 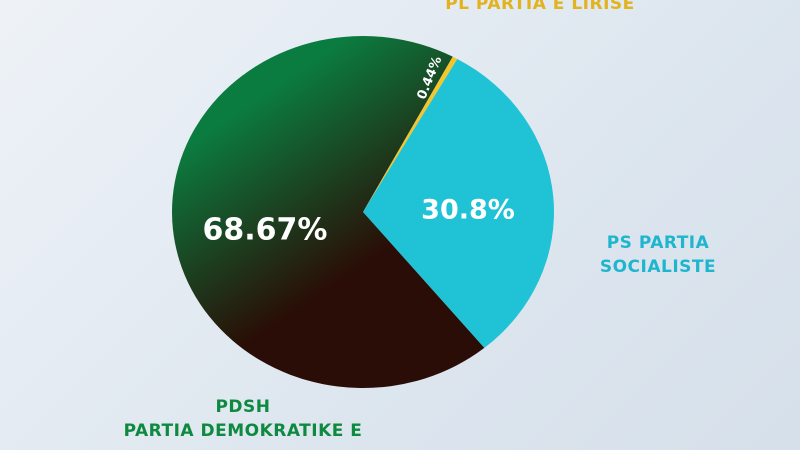 I want to click on value-label: 68.67%, so click(x=265, y=230).